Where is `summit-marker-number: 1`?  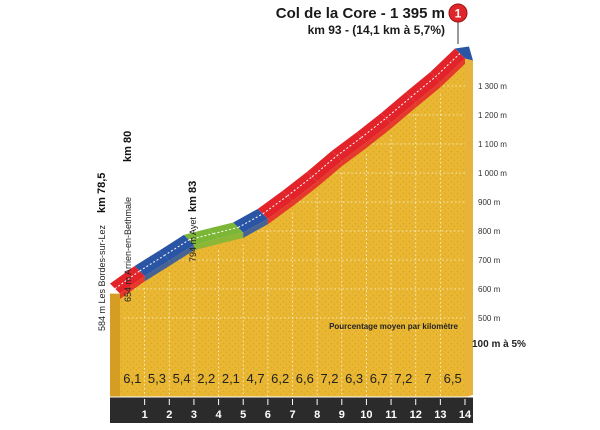 summit-marker-number: 1 is located at coordinates (458, 14).